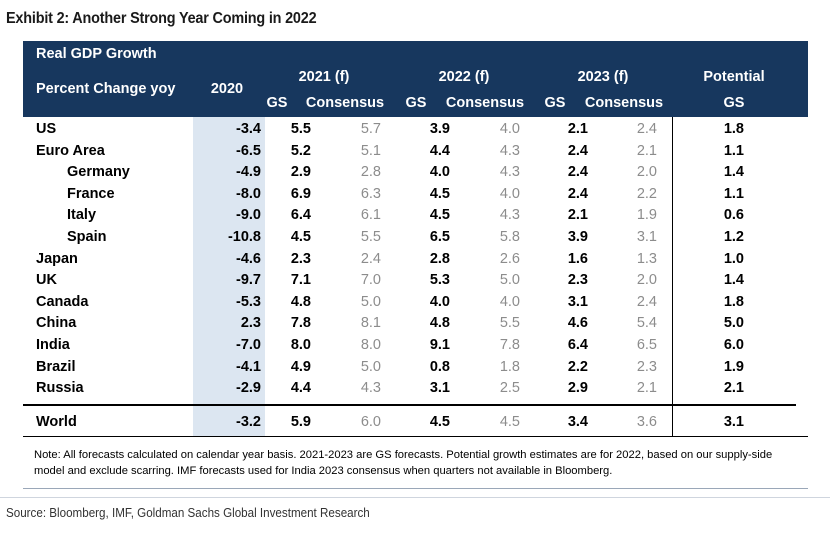 The width and height of the screenshot is (830, 534). I want to click on cell-2020: -9.7, so click(248, 280).